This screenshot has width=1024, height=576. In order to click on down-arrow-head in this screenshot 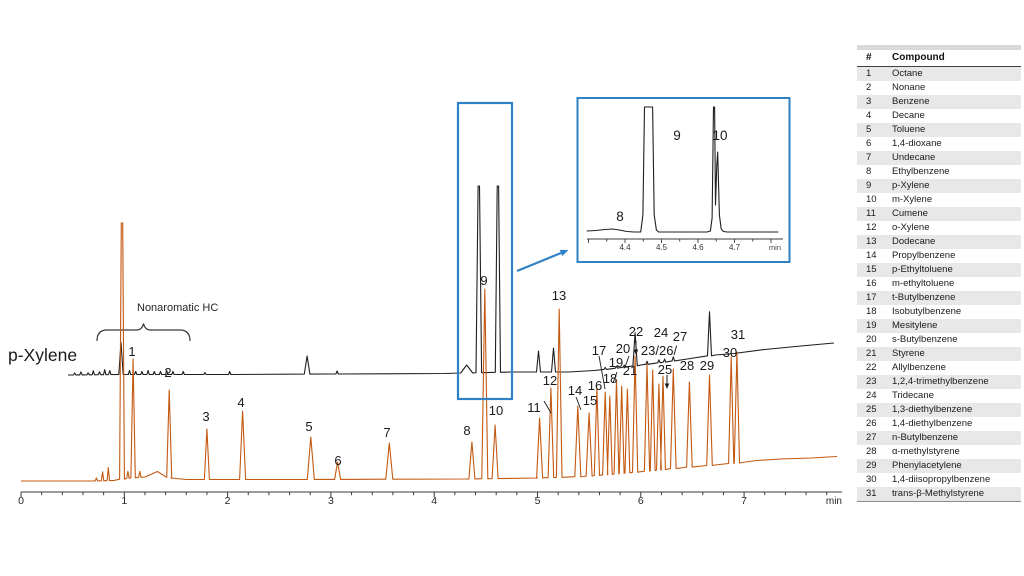, I will do `click(667, 386)`.